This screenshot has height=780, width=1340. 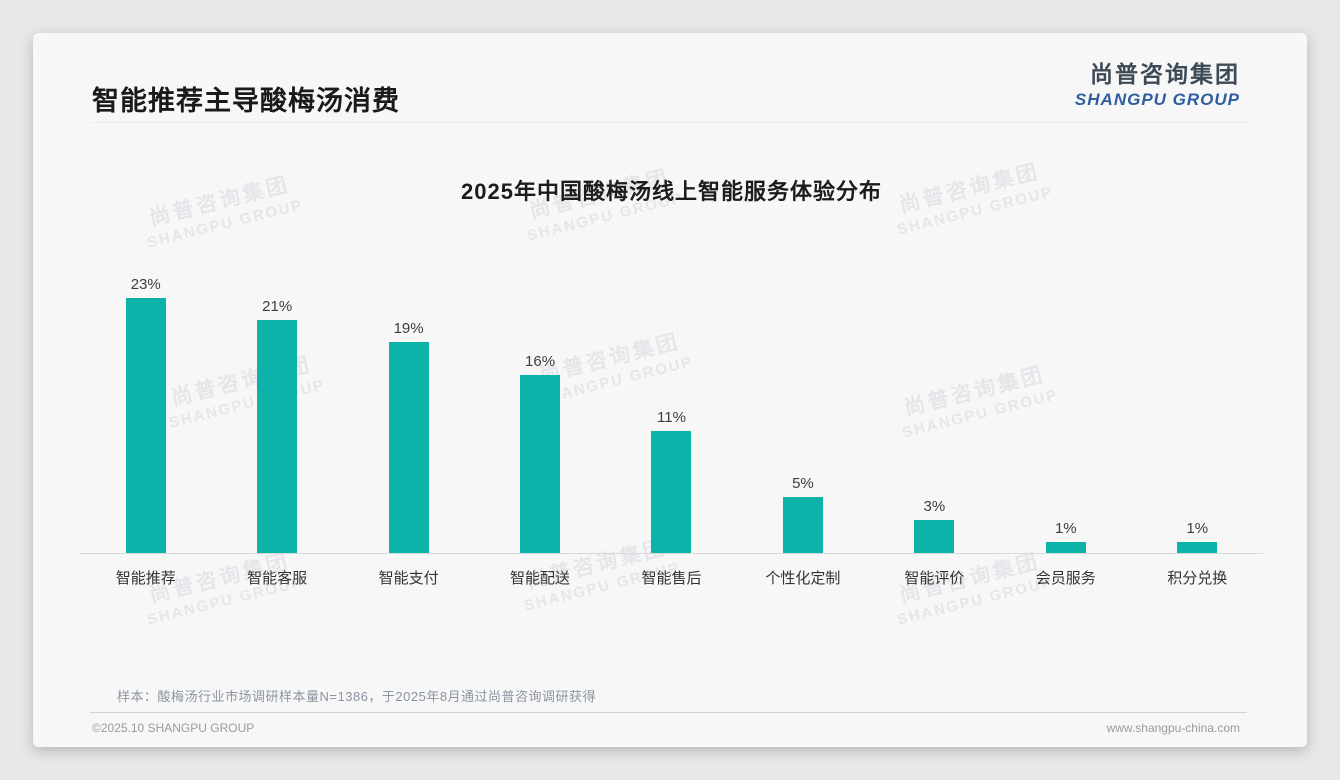 I want to click on bar-value-label: 16%, so click(x=540, y=361).